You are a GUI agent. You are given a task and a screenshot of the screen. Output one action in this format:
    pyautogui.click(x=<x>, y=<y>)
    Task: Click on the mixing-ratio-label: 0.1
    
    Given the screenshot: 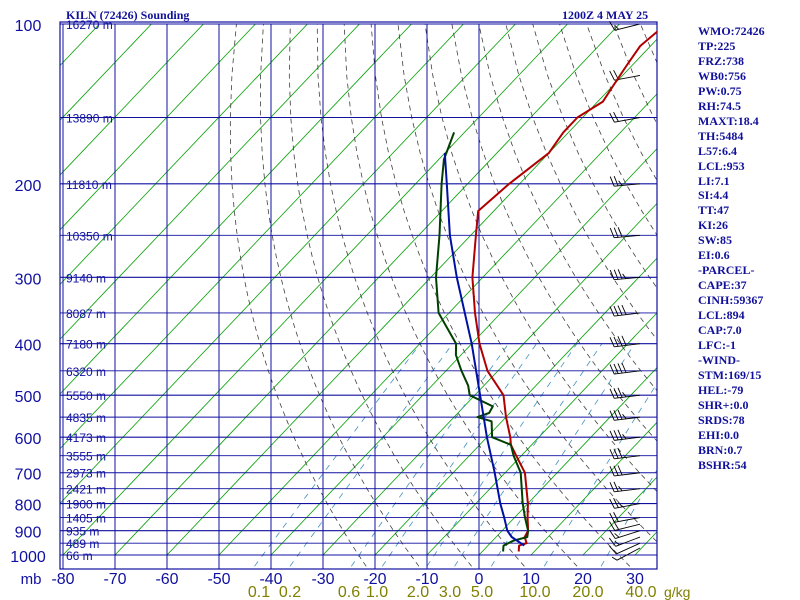 What is the action you would take?
    pyautogui.click(x=259, y=592)
    